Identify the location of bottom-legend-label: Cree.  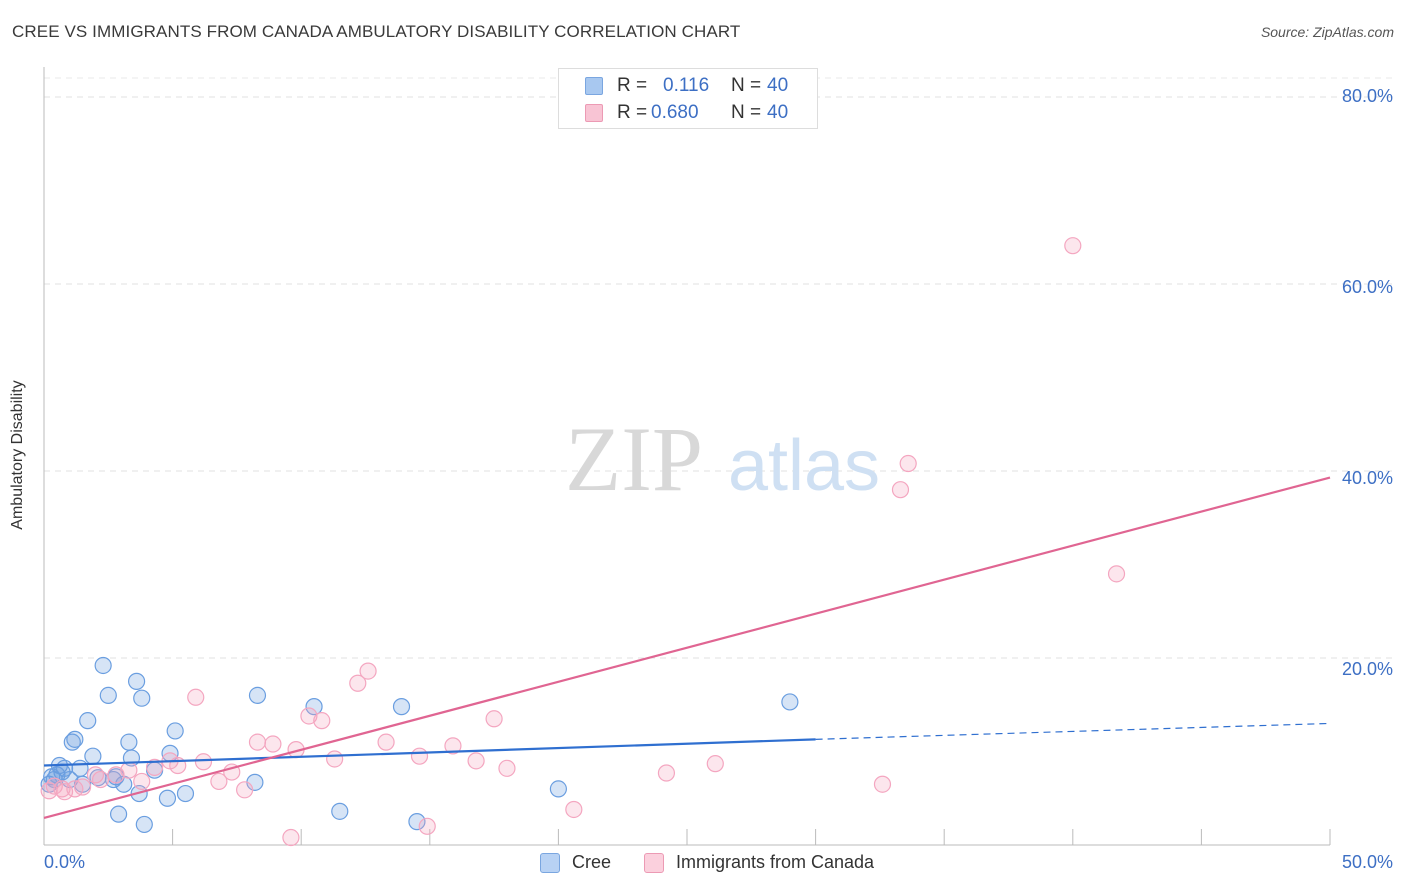
(592, 862).